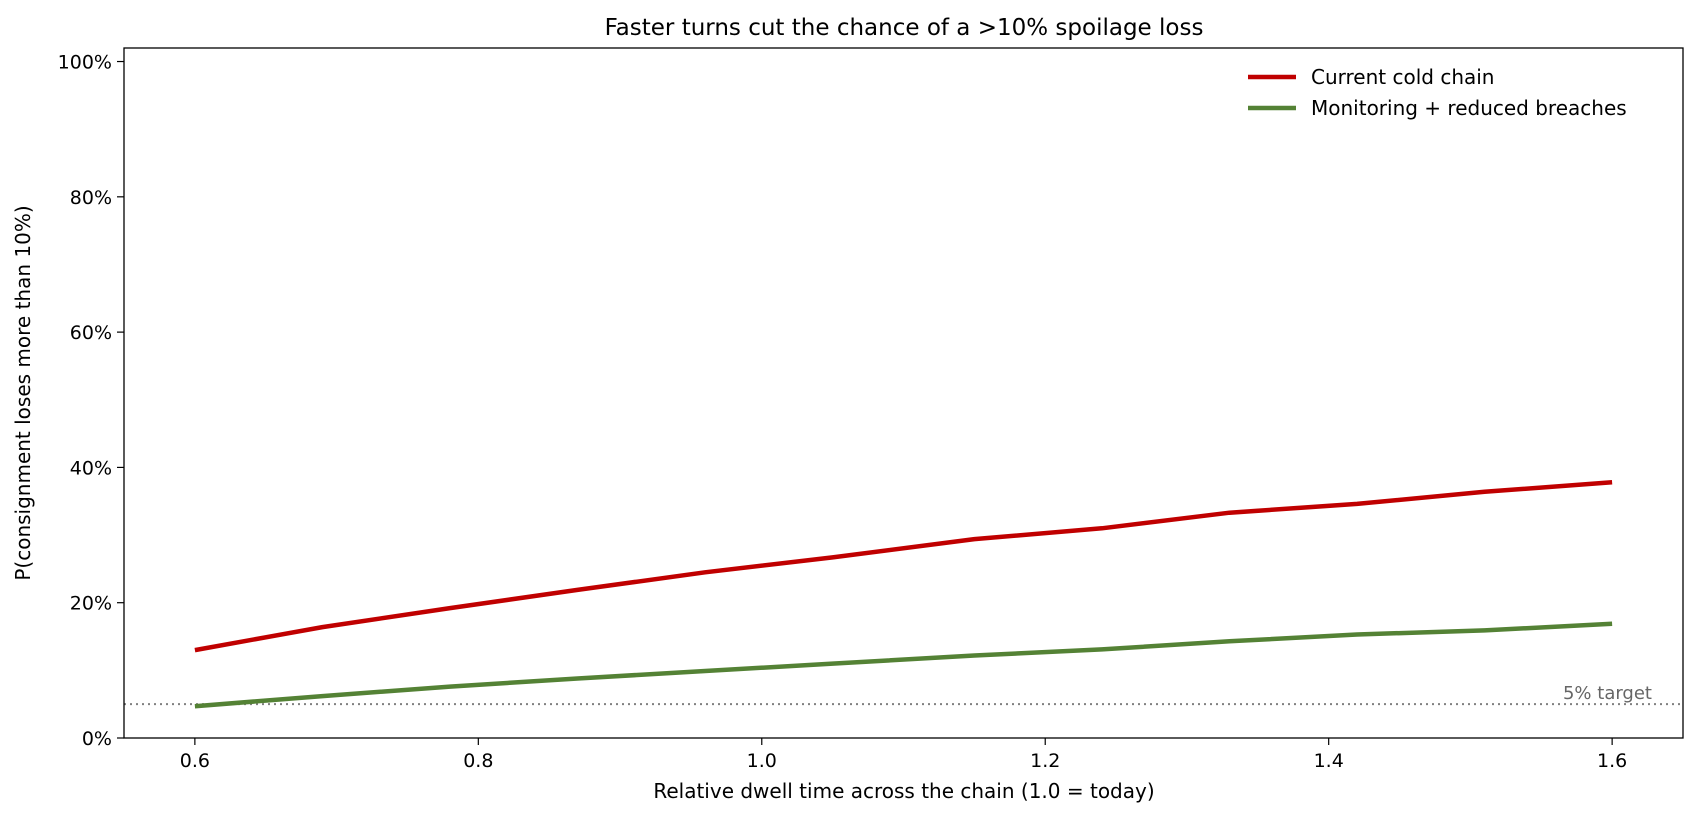 This screenshot has height=818, width=1698. What do you see at coordinates (478, 761) in the screenshot?
I see `x-tick-label: 0.8` at bounding box center [478, 761].